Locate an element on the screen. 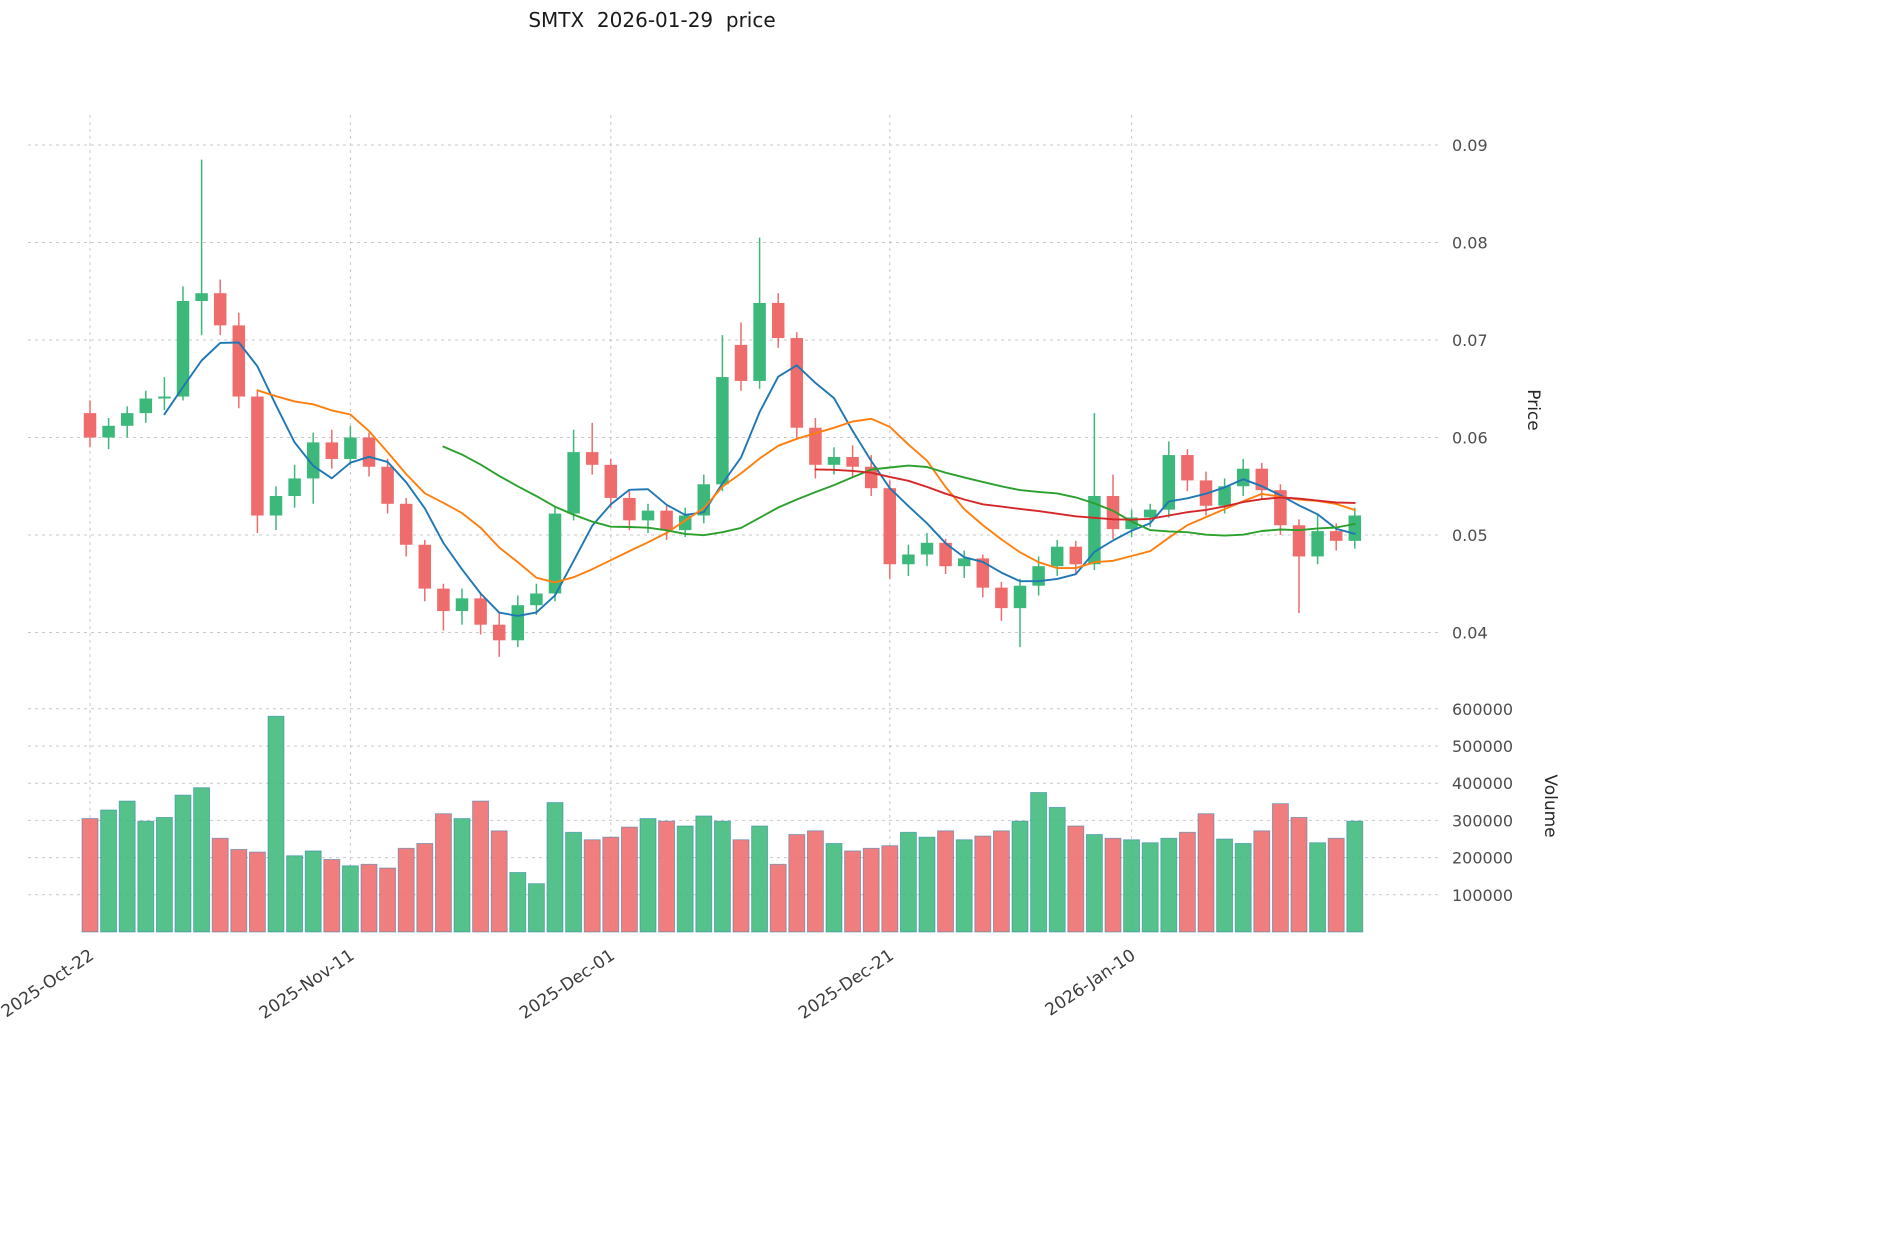 Image resolution: width=1880 pixels, height=1246 pixels. volume-tick-label: 100000 is located at coordinates (1482, 895).